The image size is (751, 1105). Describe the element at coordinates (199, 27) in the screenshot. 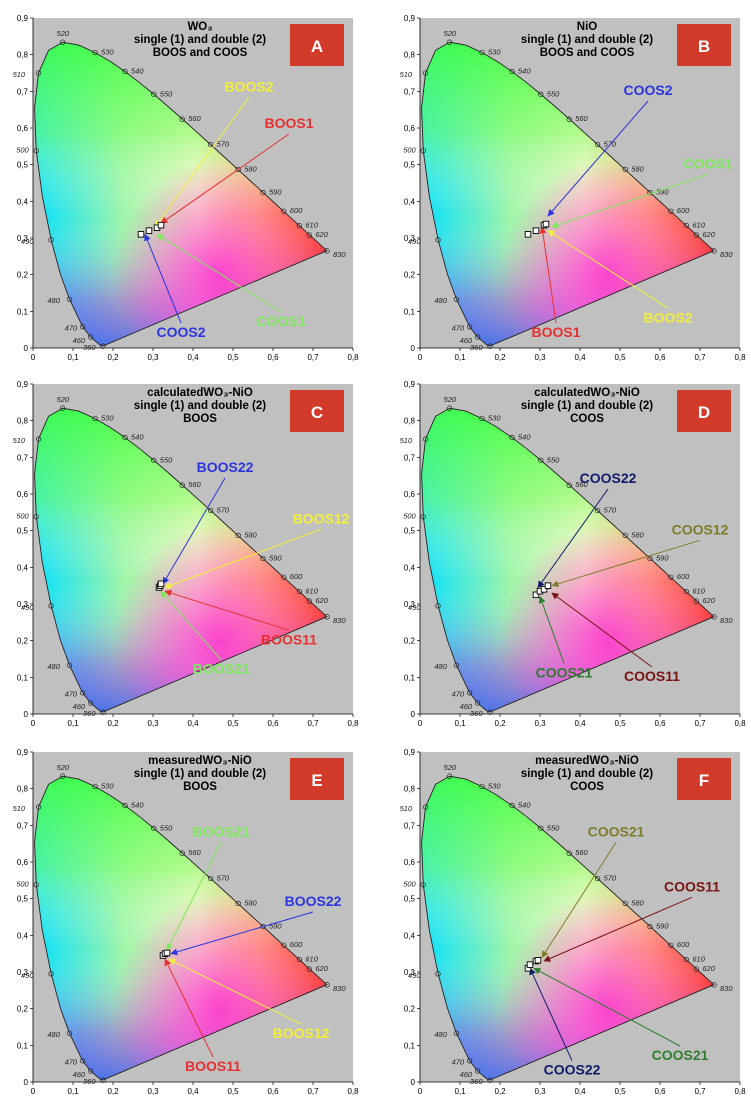

I see `panel-title-line: WO₃` at that location.